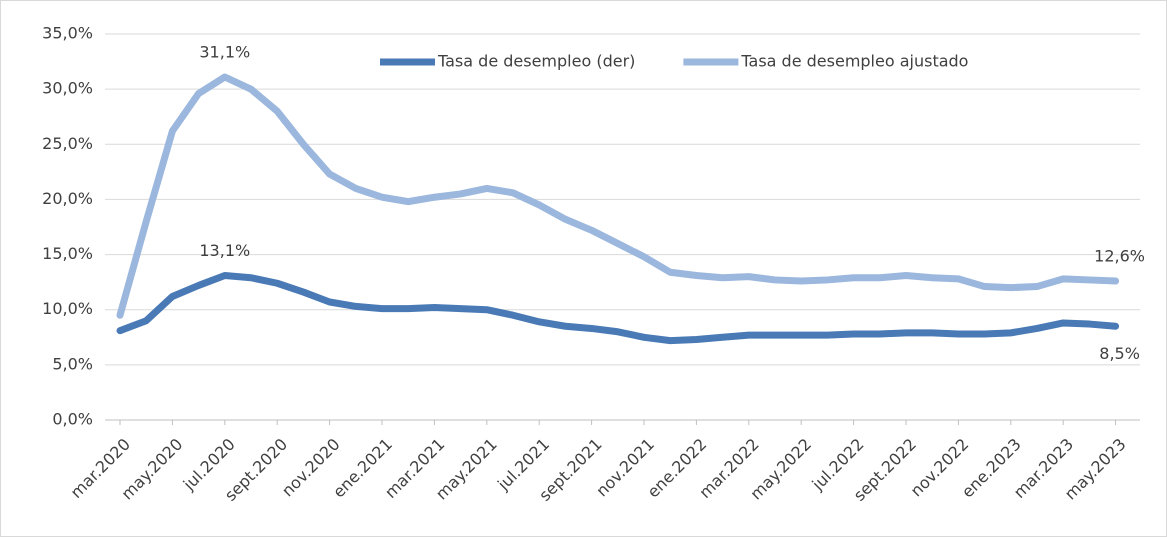  Describe the element at coordinates (67, 253) in the screenshot. I see `y-tick-label: 15,0%` at that location.